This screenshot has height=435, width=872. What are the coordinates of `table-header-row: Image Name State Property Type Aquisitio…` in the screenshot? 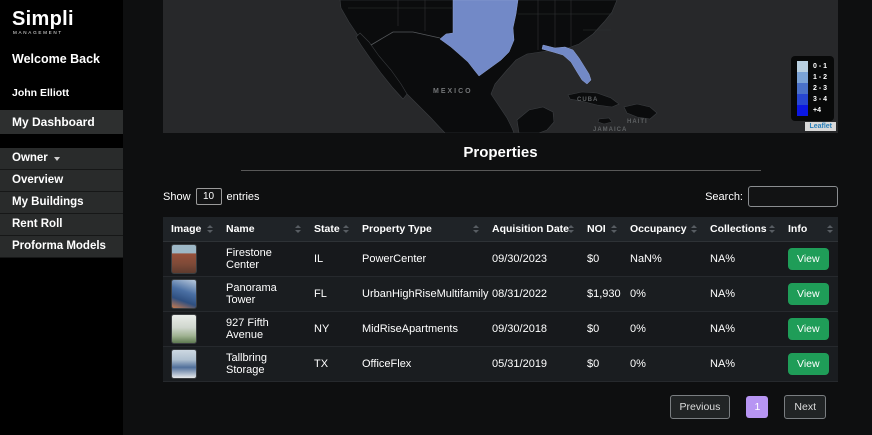 It's located at (500, 229).